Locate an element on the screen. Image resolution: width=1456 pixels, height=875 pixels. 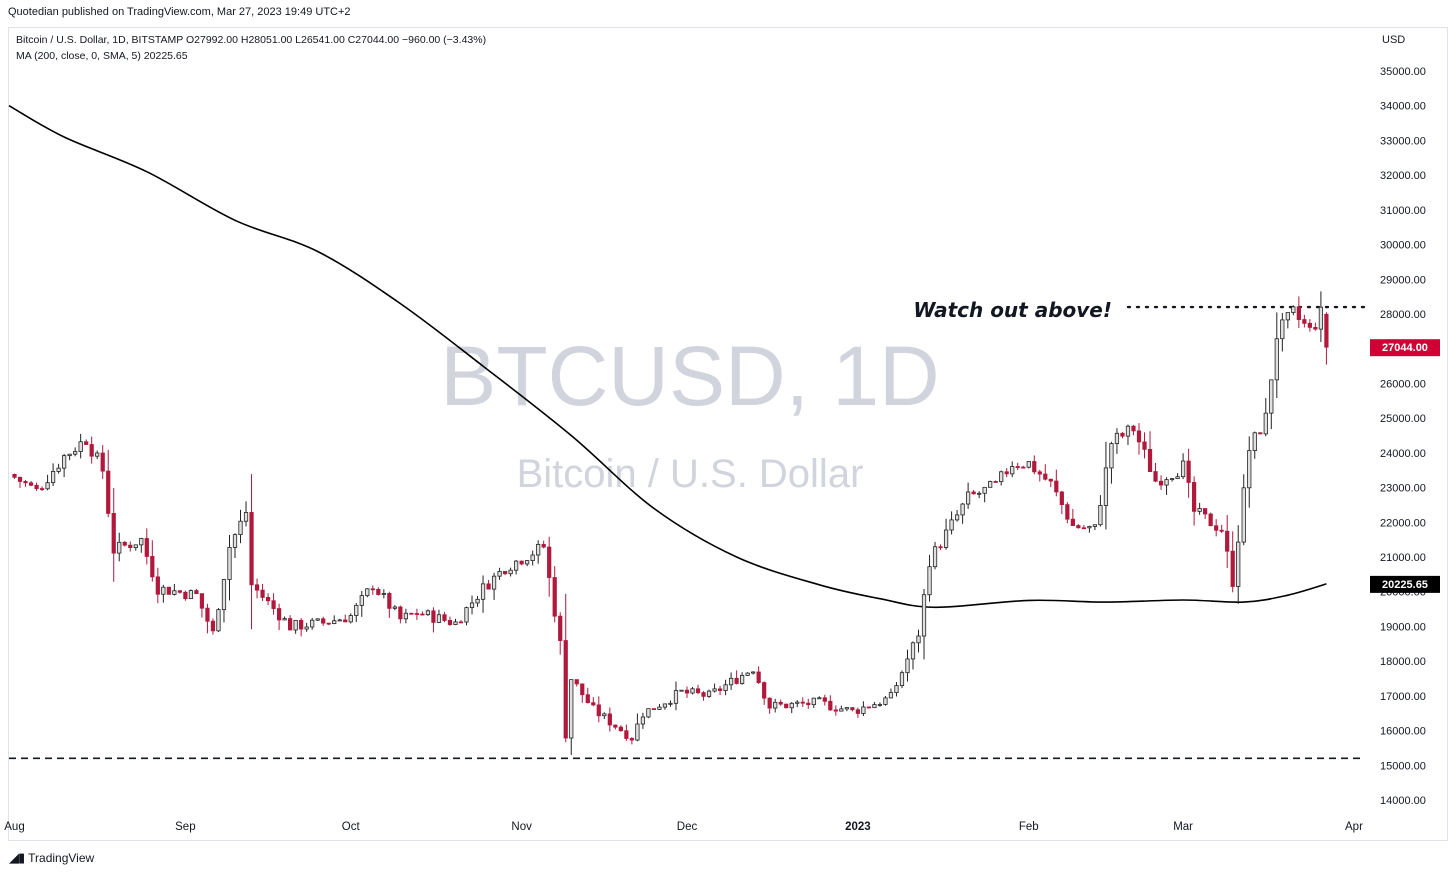
x-axis: Aug Sep Oct Nov Dec 2023 Feb Mar Apr is located at coordinates (683, 827).